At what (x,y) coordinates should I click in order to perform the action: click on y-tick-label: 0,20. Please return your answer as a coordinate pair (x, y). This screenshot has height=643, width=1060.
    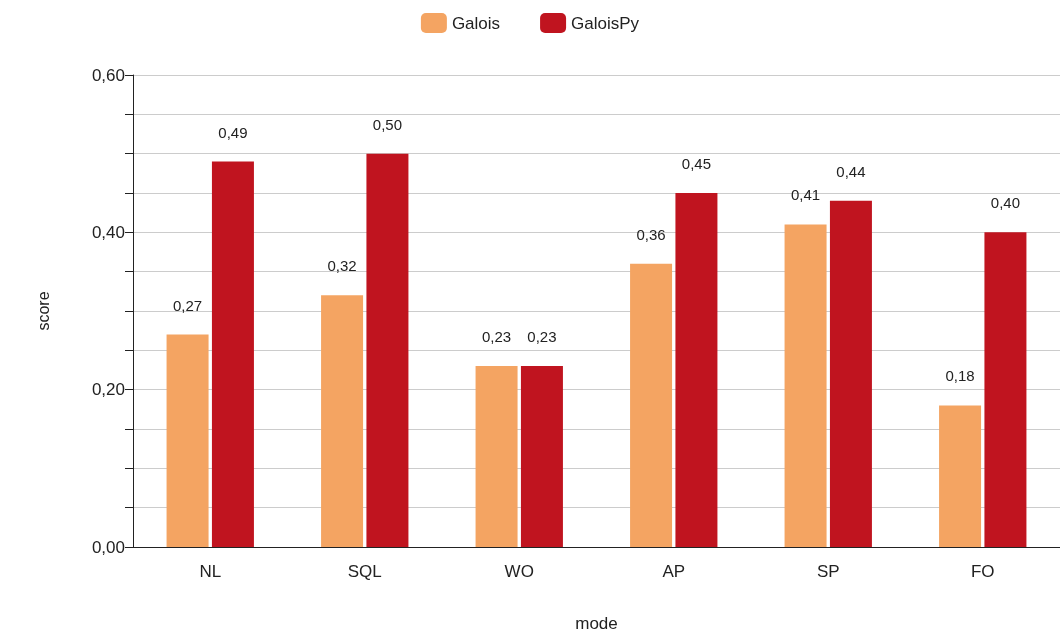
    Looking at the image, I should click on (108, 390).